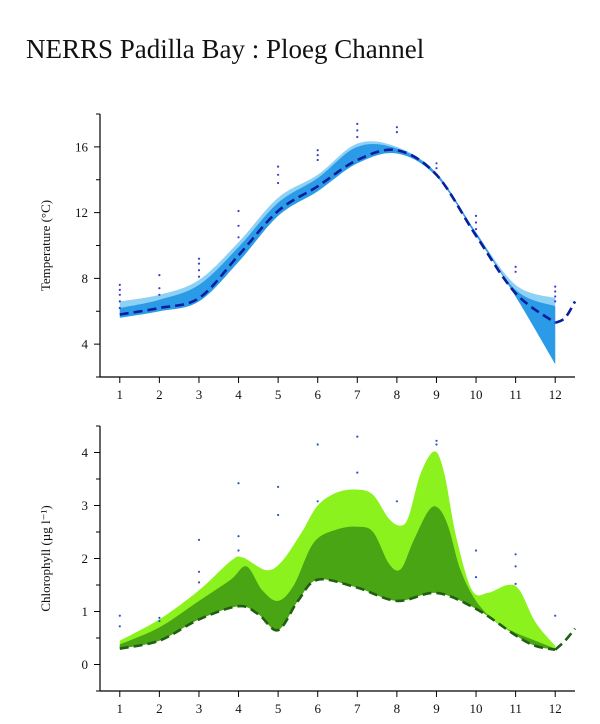  What do you see at coordinates (159, 394) in the screenshot?
I see `temperature-x-tick-label: 2` at bounding box center [159, 394].